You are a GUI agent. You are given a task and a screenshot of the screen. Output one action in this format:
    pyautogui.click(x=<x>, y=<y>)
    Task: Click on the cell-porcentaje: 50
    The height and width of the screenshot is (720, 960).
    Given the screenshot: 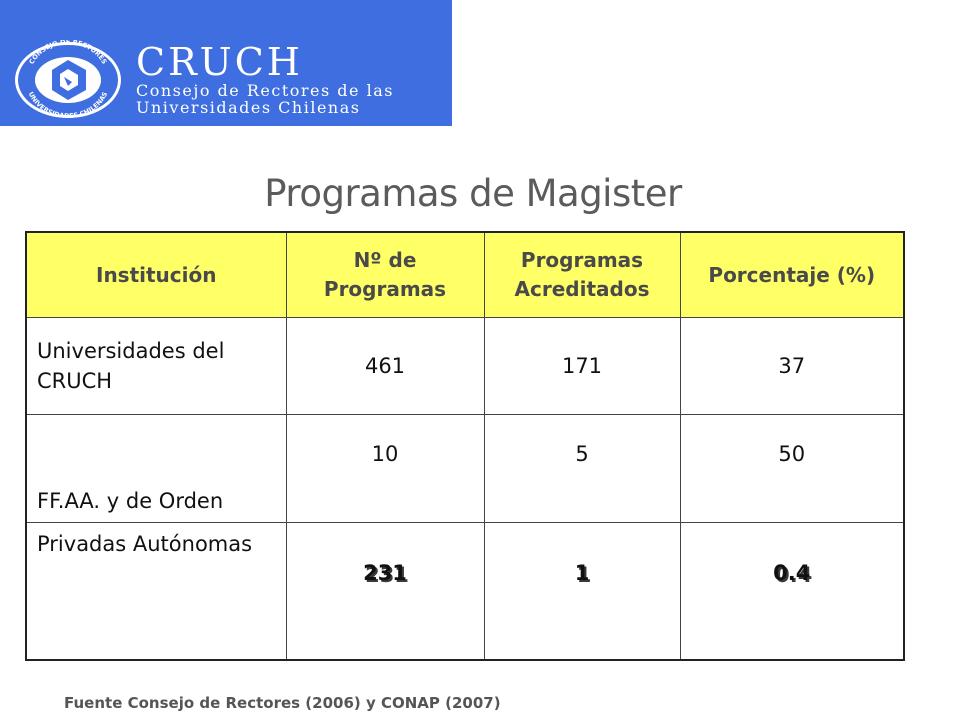 What is the action you would take?
    pyautogui.click(x=792, y=468)
    